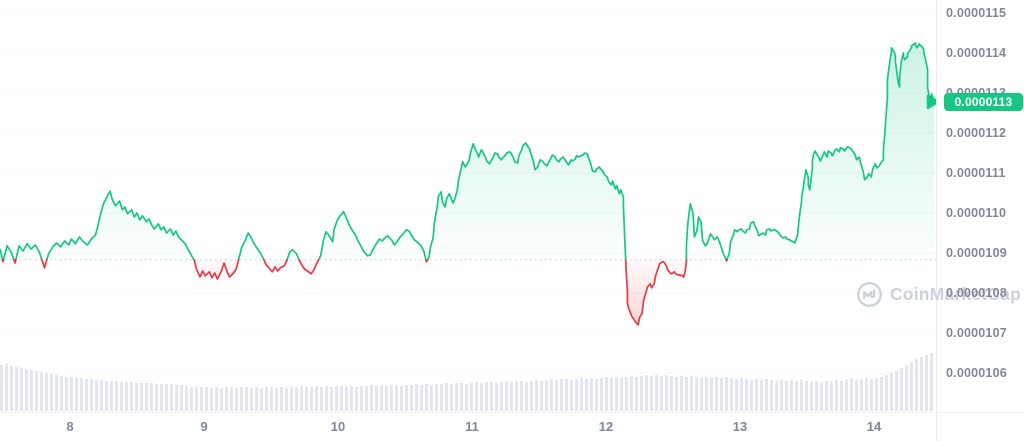 The width and height of the screenshot is (1024, 441). Describe the element at coordinates (338, 426) in the screenshot. I see `x-tick-label: 10` at that location.